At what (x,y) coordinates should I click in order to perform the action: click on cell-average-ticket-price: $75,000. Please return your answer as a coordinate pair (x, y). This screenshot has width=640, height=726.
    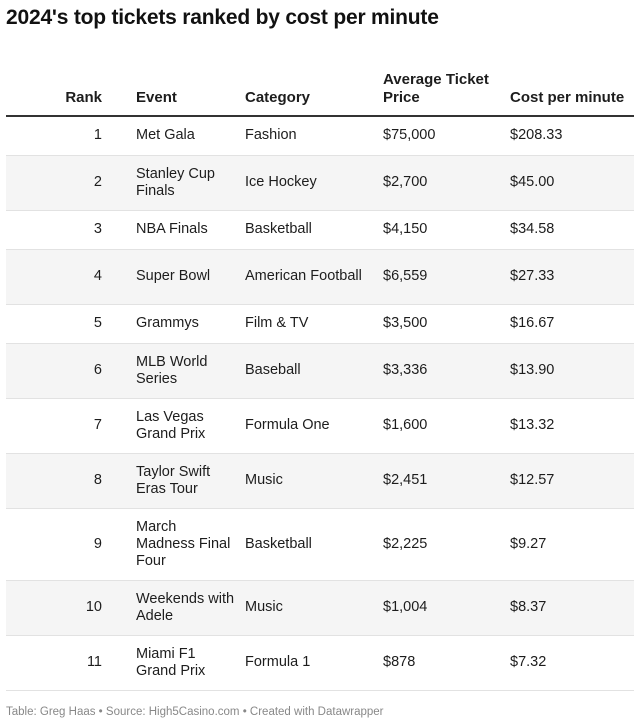
    Looking at the image, I should click on (446, 136).